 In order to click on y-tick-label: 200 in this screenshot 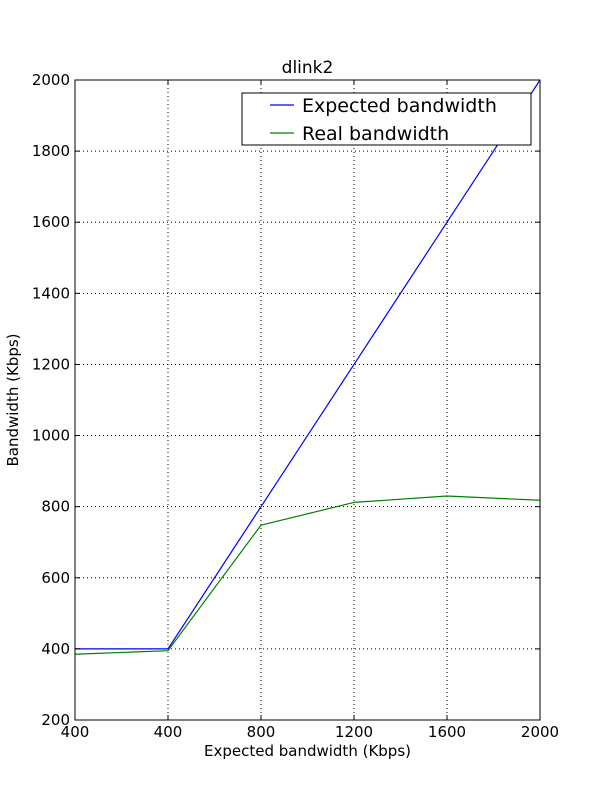, I will do `click(55, 720)`.